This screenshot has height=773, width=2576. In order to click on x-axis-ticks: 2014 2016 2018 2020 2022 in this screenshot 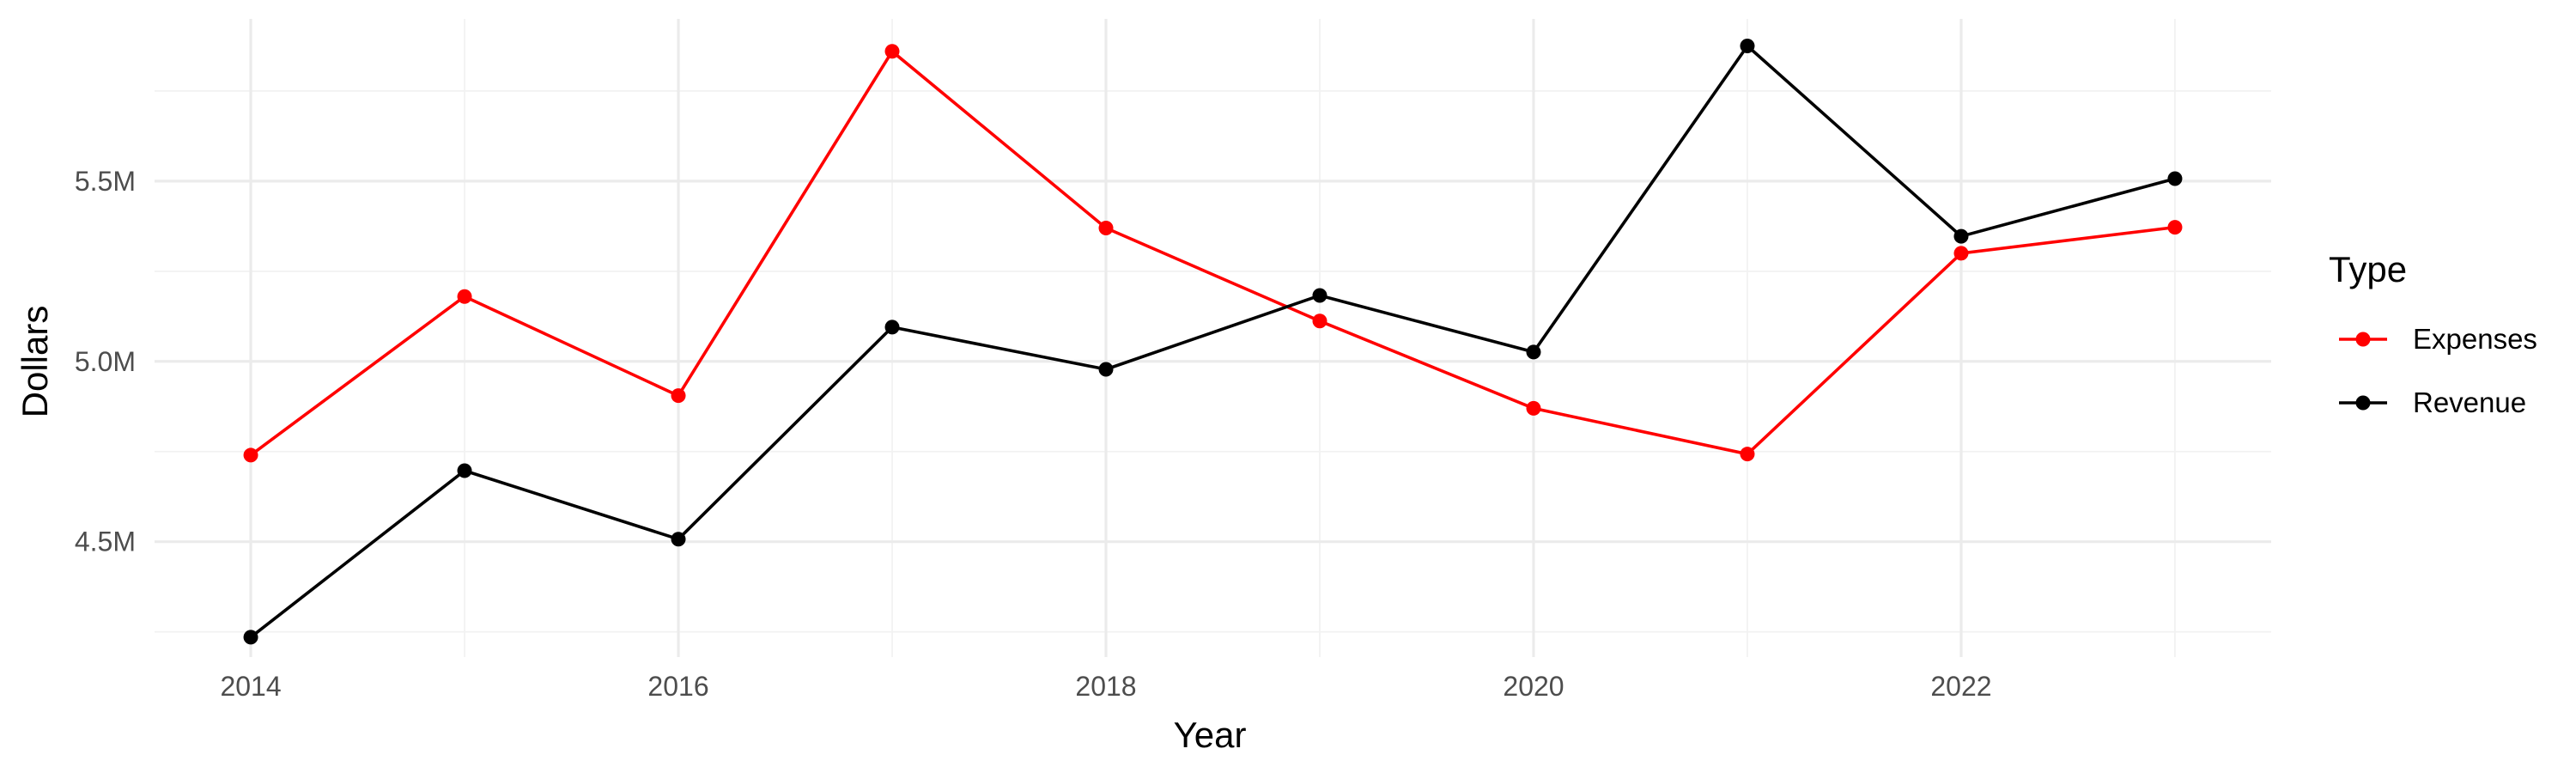, I will do `click(1105, 686)`.